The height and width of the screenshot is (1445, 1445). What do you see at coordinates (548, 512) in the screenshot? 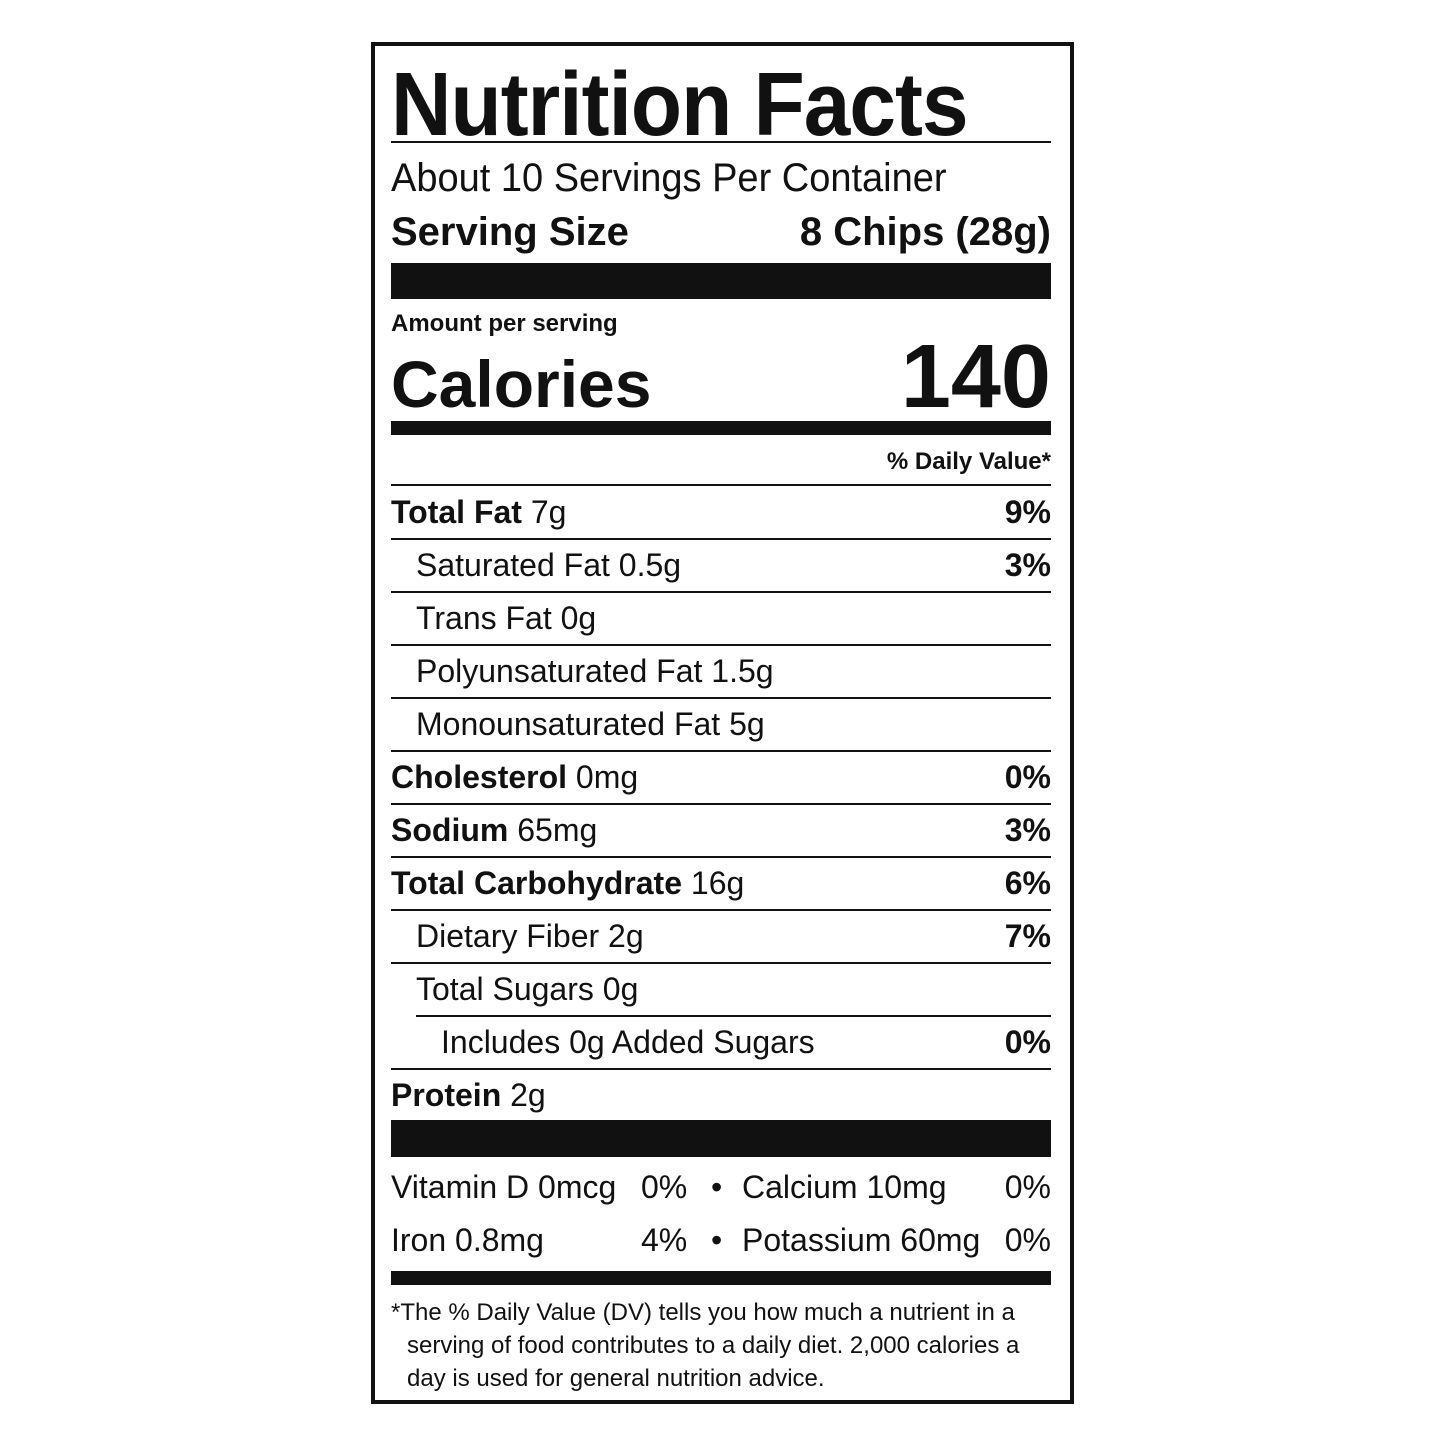
I see `nutrient-amount: 7g` at bounding box center [548, 512].